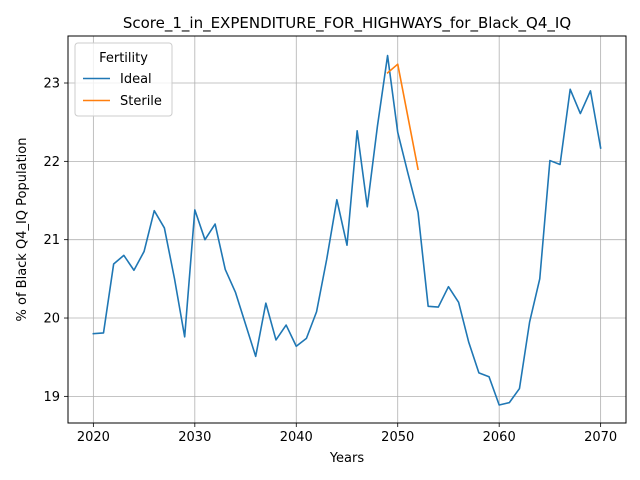  What do you see at coordinates (397, 437) in the screenshot?
I see `x-tick-label: 2050` at bounding box center [397, 437].